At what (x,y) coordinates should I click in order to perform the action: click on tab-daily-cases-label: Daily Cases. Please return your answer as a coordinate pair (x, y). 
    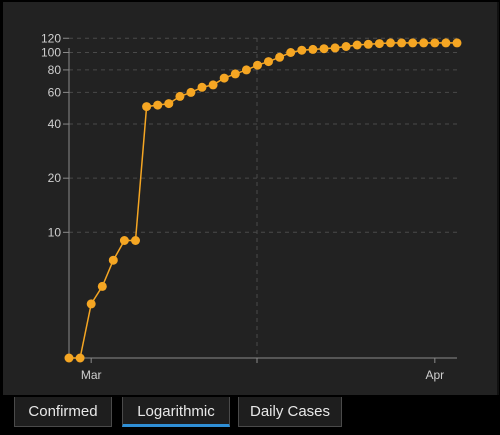
    Looking at the image, I should click on (290, 411).